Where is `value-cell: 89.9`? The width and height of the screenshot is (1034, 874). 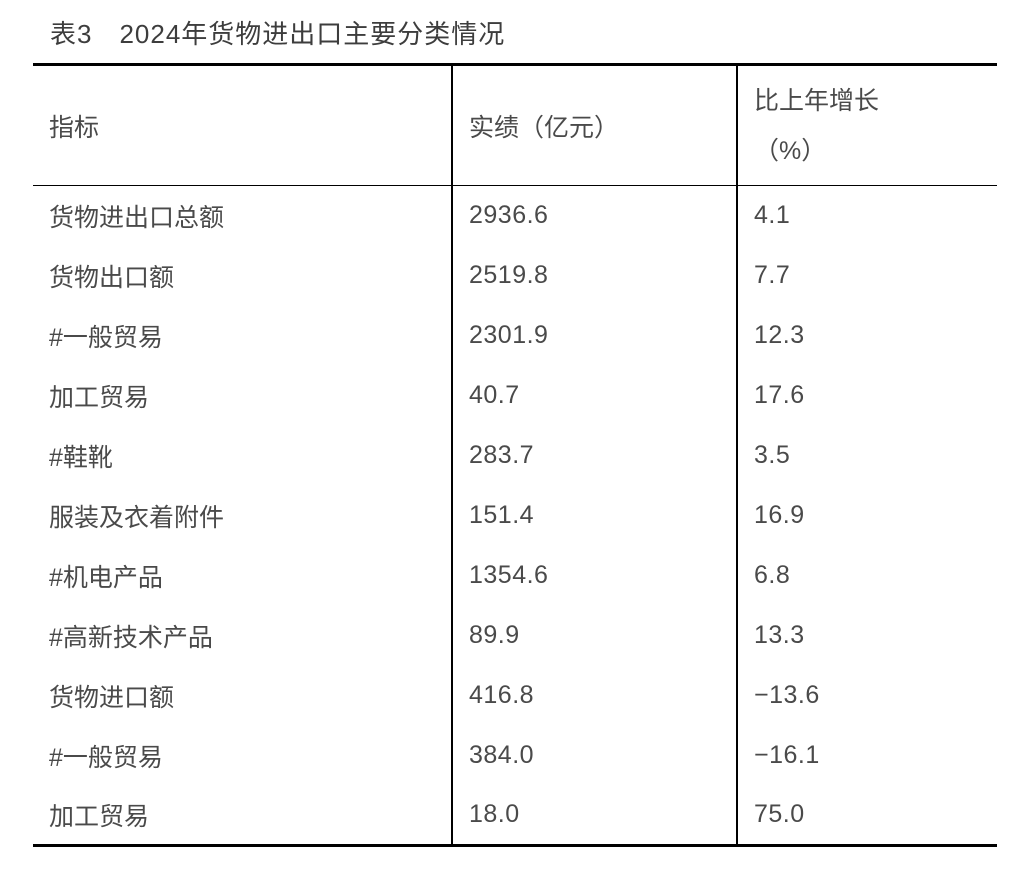 value-cell: 89.9 is located at coordinates (595, 635).